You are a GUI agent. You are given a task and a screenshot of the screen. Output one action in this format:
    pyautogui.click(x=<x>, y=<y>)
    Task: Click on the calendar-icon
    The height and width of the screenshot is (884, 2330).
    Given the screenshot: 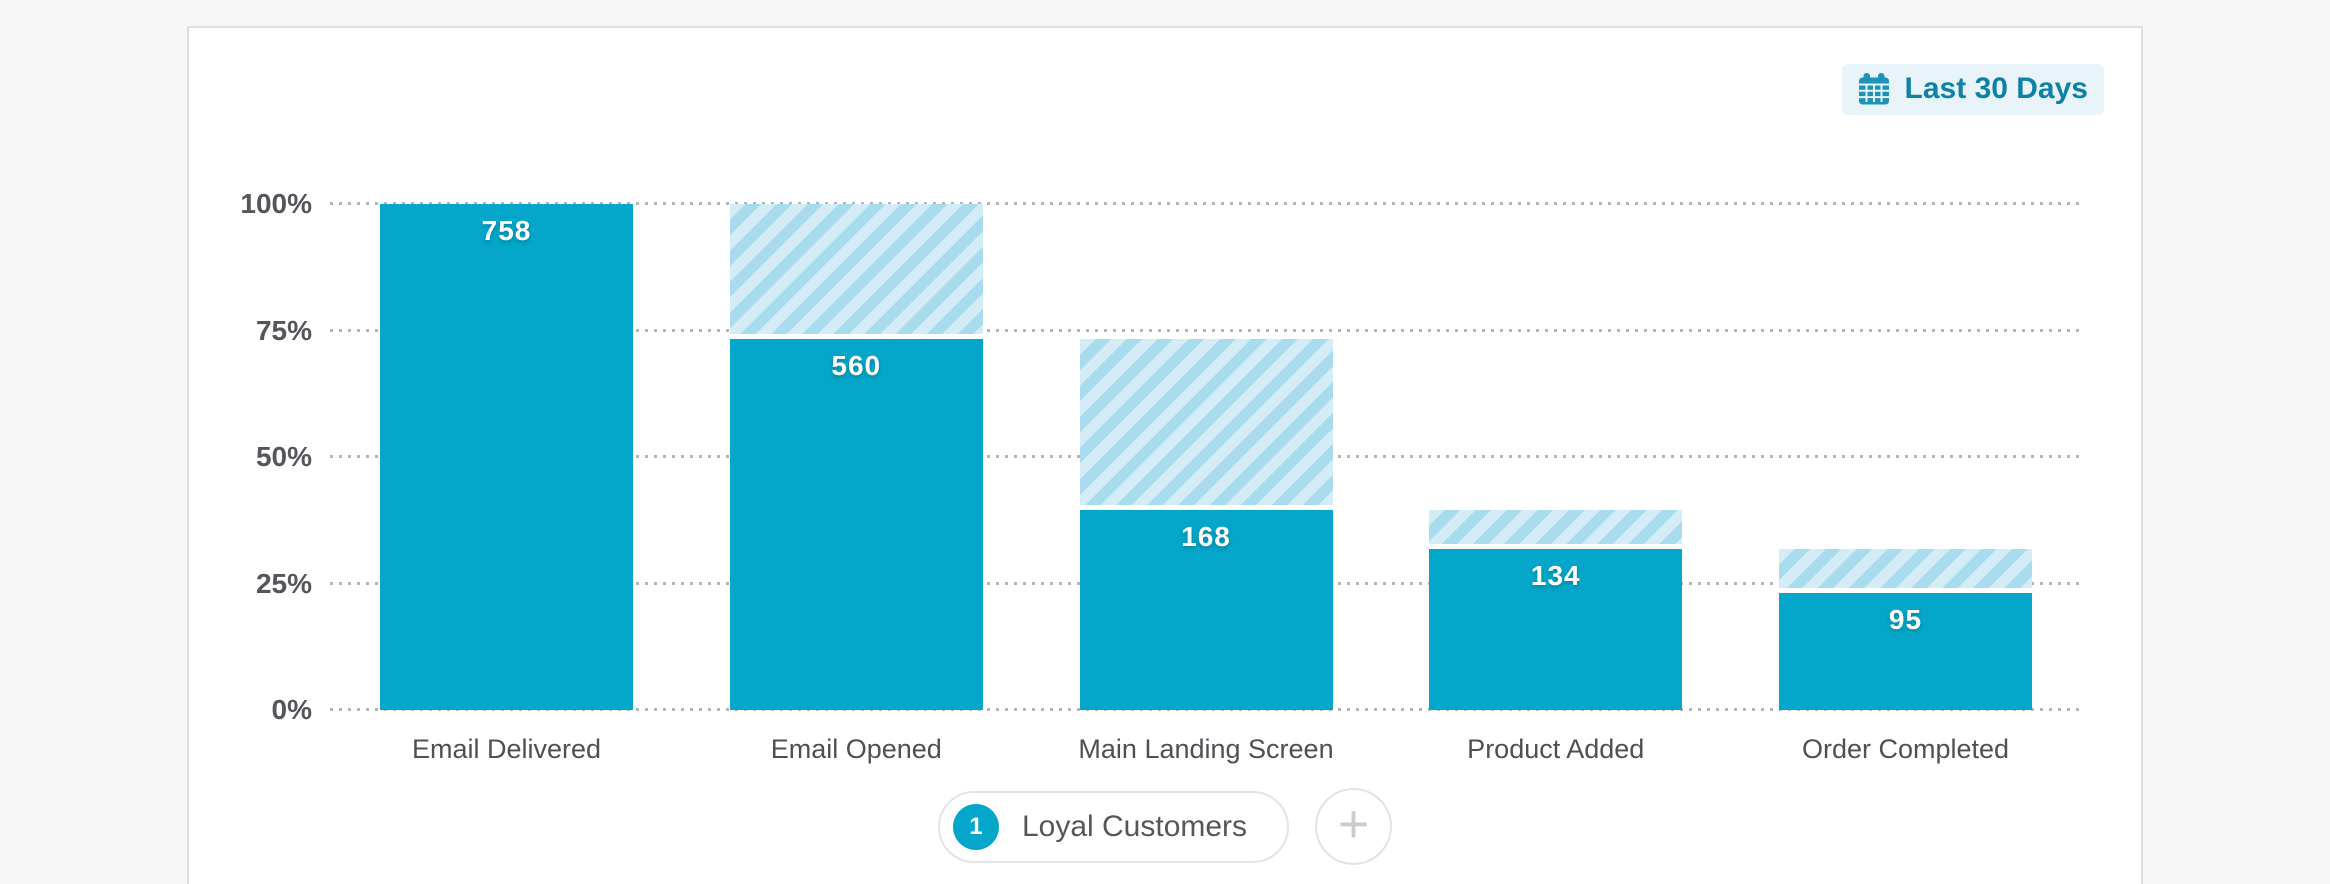 What is the action you would take?
    pyautogui.click(x=1873, y=89)
    